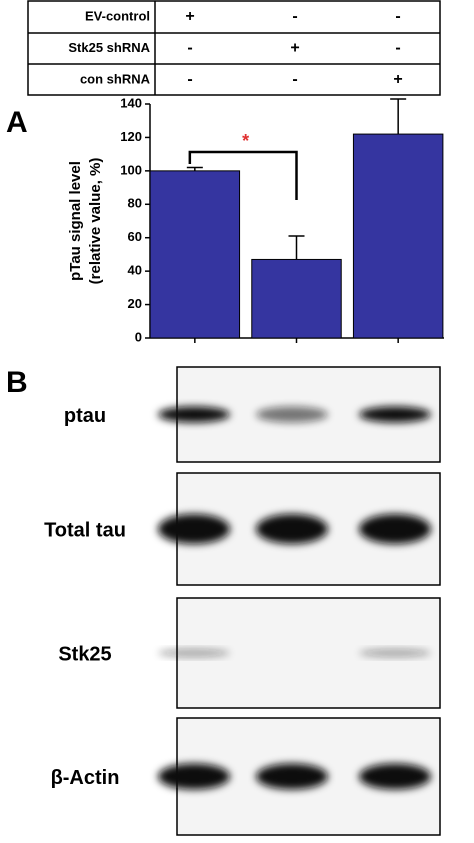  I want to click on y-tick-label: 120, so click(131, 136).